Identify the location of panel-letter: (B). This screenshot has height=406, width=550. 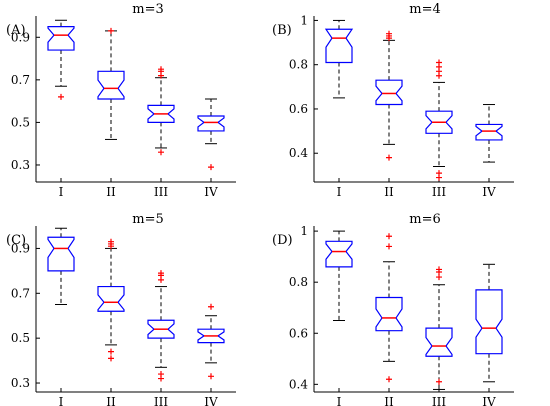
(282, 30).